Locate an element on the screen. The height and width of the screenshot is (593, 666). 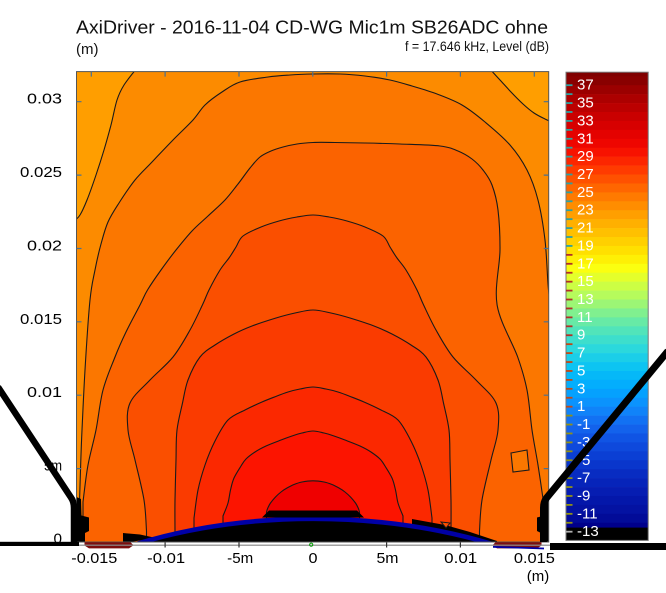
svg-text: 0.02 is located at coordinates (44, 246).